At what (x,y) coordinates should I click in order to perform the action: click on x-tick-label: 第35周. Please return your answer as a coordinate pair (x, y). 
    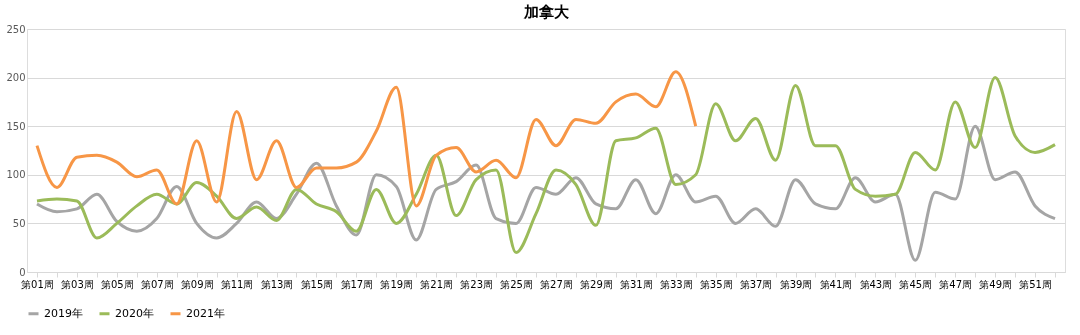
    Looking at the image, I should click on (716, 284).